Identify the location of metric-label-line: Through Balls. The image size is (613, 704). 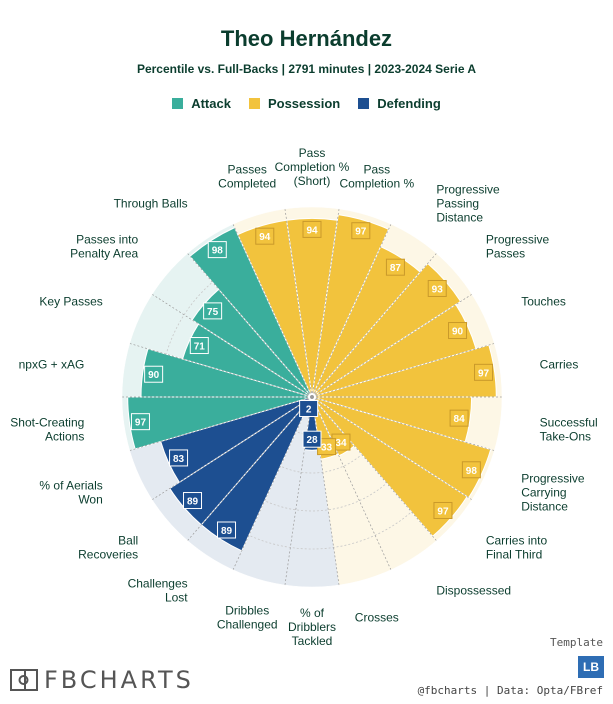
(151, 204).